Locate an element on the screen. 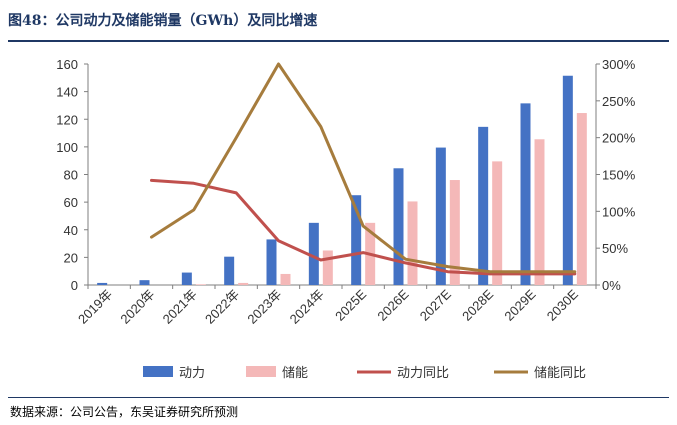  x-tick-label: 2025E is located at coordinates (350, 304).